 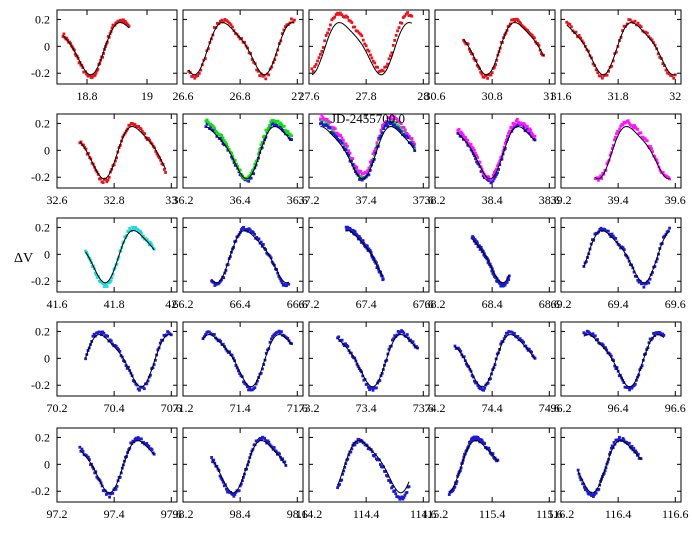 What do you see at coordinates (435, 96) in the screenshot?
I see `x-tick-label: 30.6` at bounding box center [435, 96].